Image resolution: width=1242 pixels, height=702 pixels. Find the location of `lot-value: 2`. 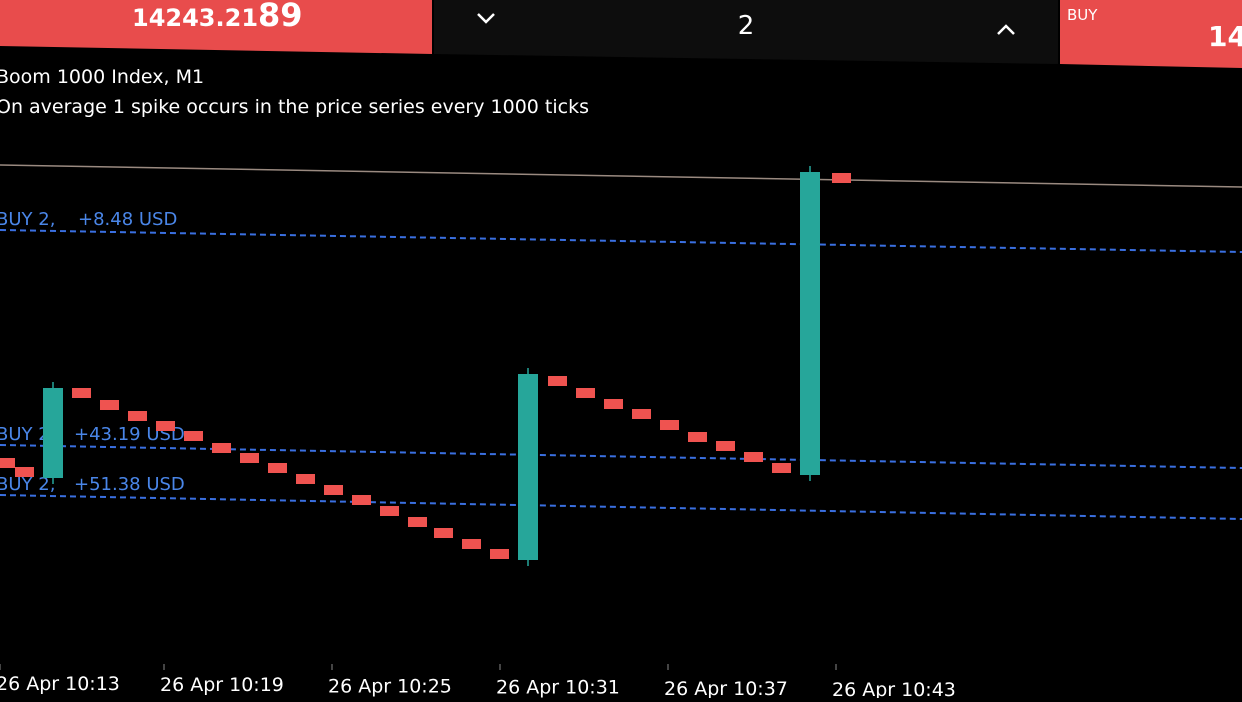

lot-value: 2 is located at coordinates (746, 26).